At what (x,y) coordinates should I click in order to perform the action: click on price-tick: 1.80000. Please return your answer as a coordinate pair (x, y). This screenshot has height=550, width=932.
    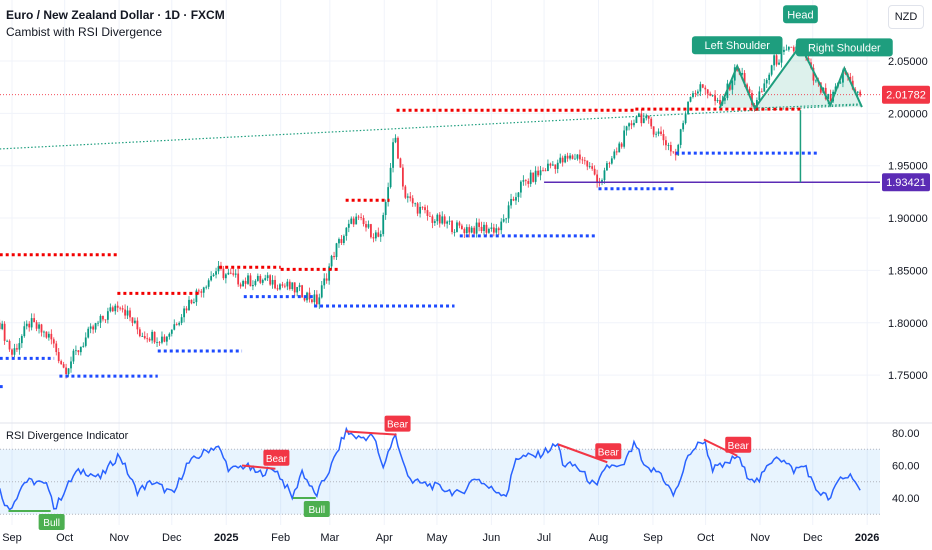
    Looking at the image, I should click on (908, 324).